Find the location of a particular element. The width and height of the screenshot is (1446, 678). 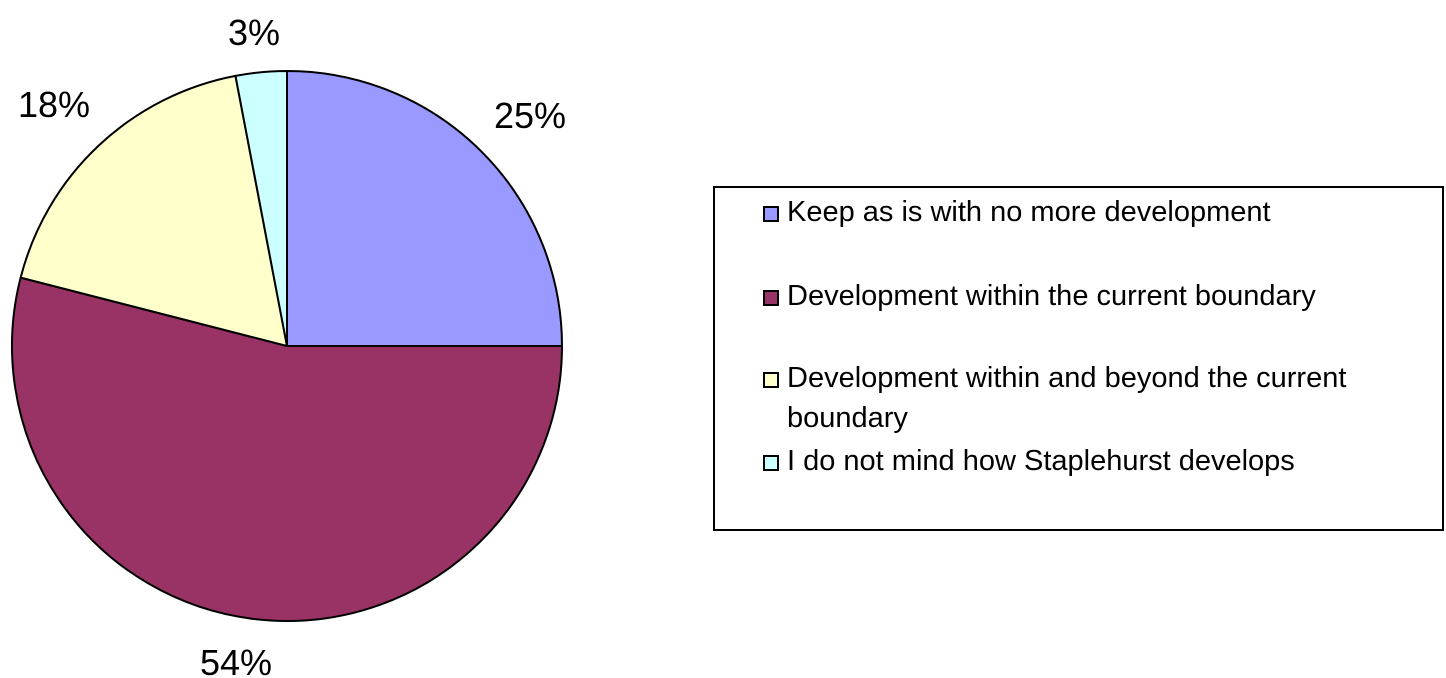

legend-item-within-boundary: Development within the current boundary is located at coordinates (1098, 296).